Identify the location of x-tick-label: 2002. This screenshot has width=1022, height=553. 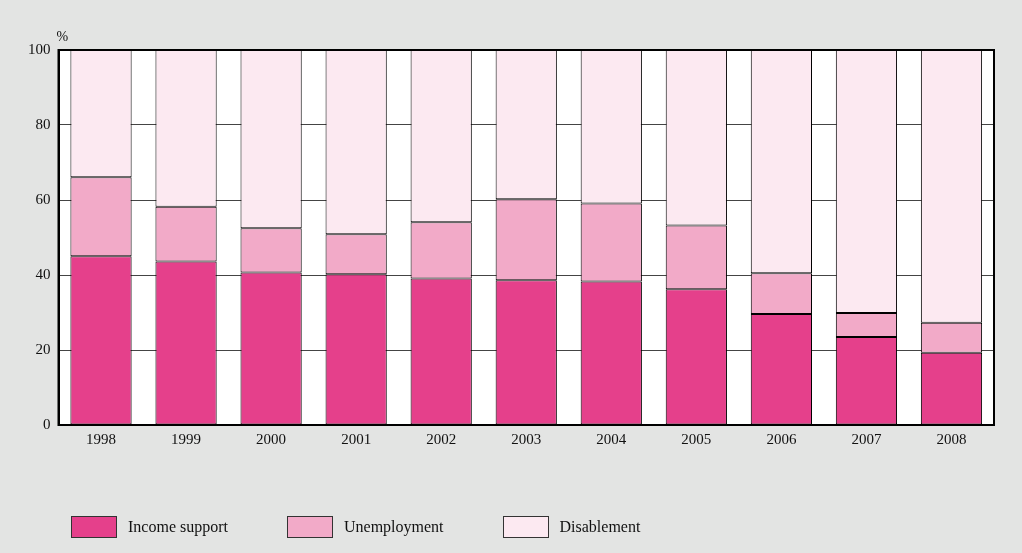
(441, 438).